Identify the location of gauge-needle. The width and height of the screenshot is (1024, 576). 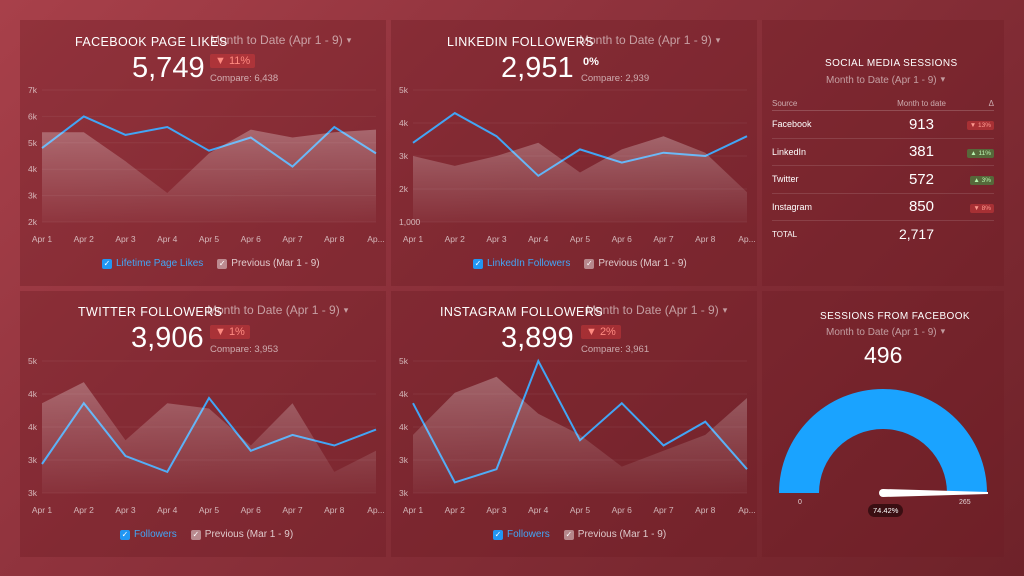
(933, 493).